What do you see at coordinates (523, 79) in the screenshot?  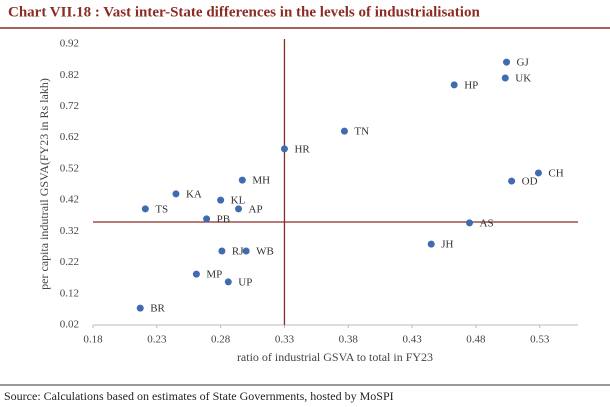 I see `point-label: UK` at bounding box center [523, 79].